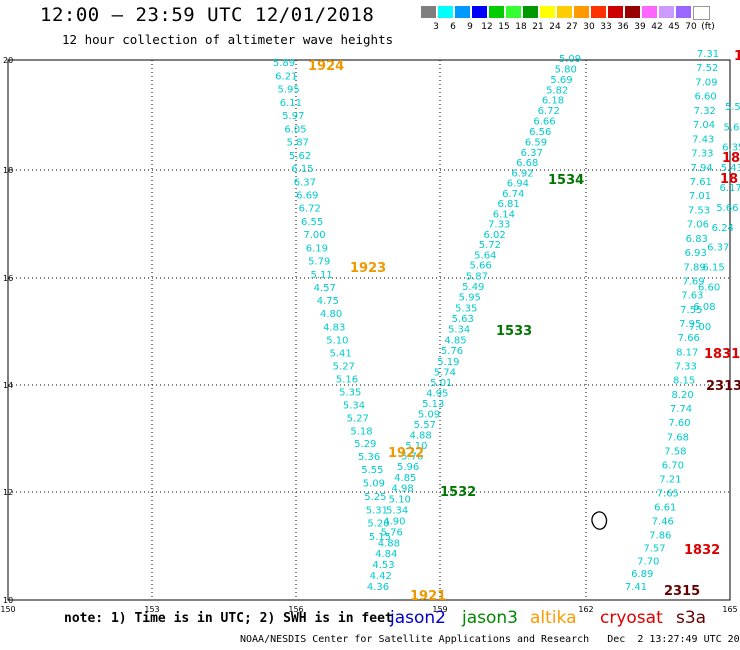 This screenshot has width=740, height=650. What do you see at coordinates (428, 596) in the screenshot?
I see `pass-label: 1921` at bounding box center [428, 596].